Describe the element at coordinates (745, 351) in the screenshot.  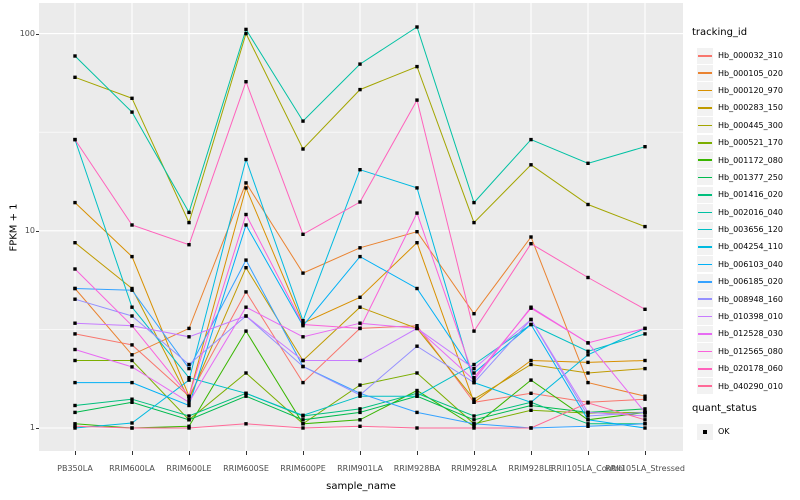
I see `legend-item-Hb_012565_080: Hb_012565_080` at that location.